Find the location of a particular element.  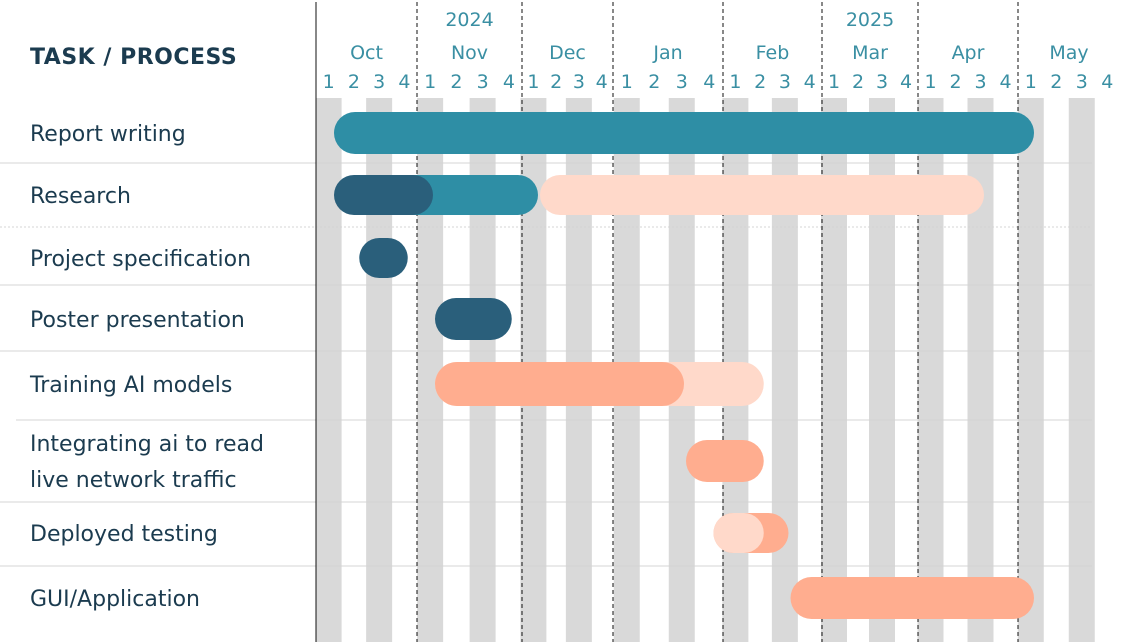

chart-title: TASK / PROCESS is located at coordinates (133, 57).